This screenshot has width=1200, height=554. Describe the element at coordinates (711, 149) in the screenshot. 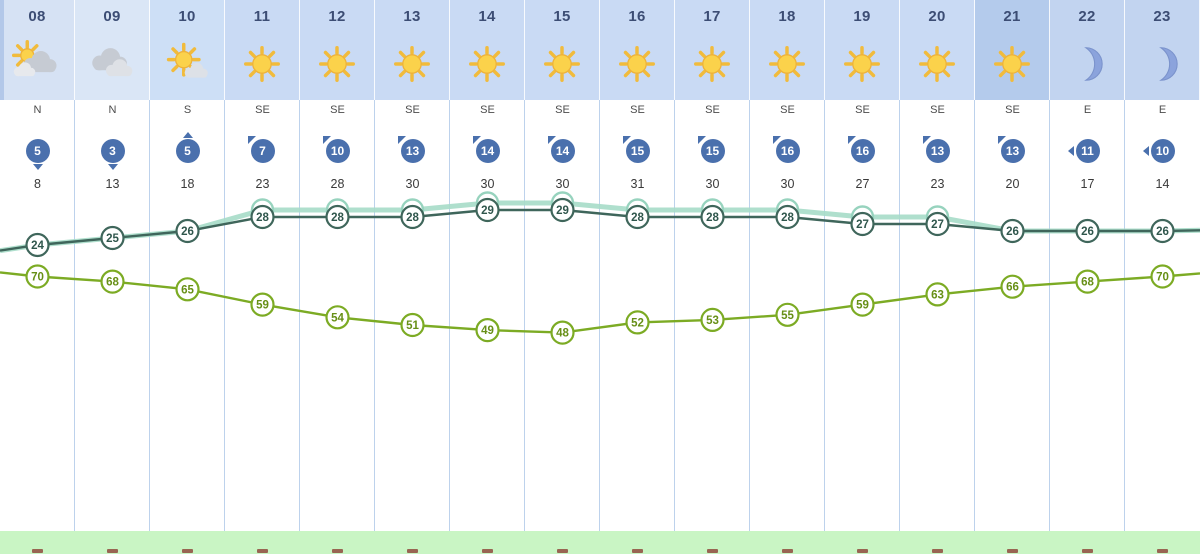

I see `wind-speed-badge: 15` at that location.